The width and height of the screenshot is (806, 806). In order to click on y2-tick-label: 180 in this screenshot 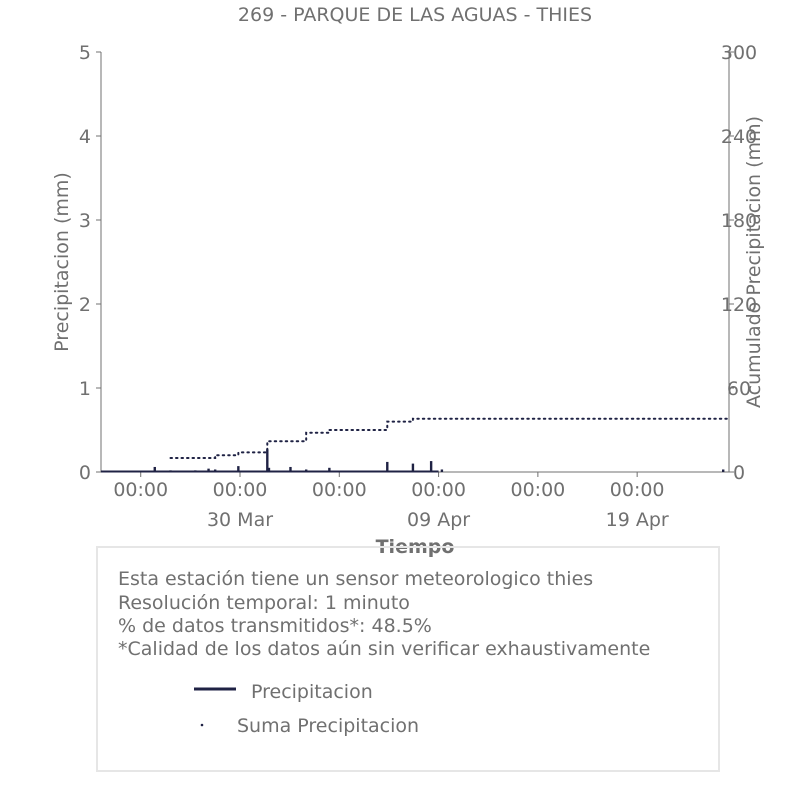, I will do `click(739, 221)`.